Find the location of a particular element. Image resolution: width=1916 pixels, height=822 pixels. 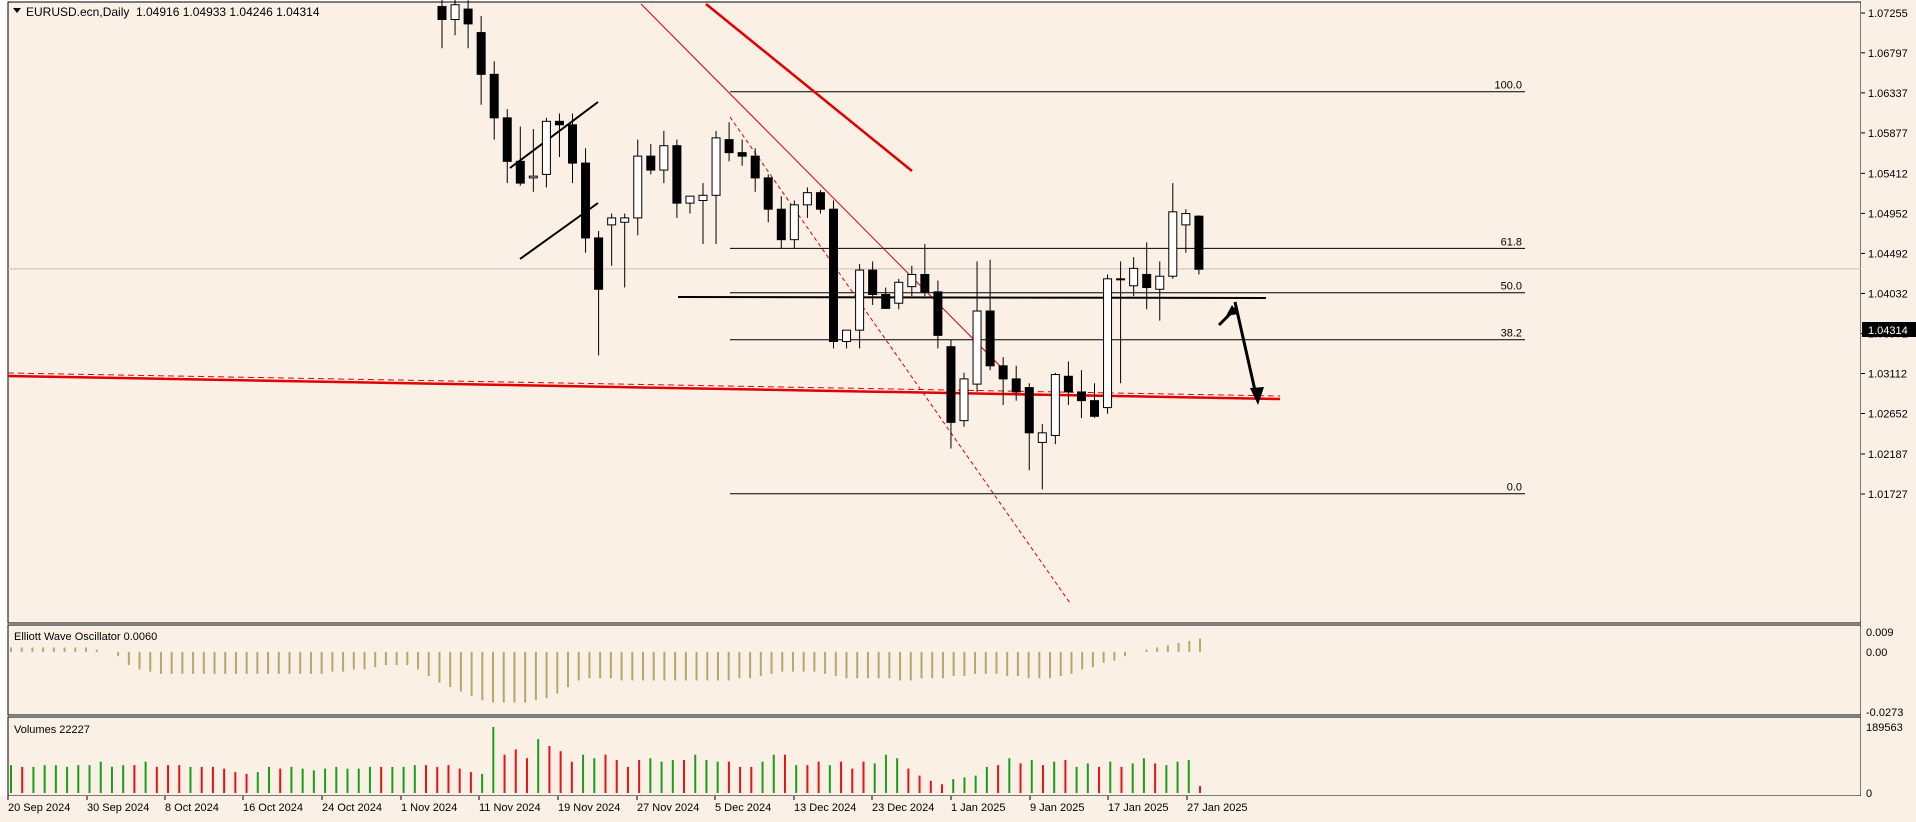

price-tick-label: 1.02187 is located at coordinates (1888, 455).